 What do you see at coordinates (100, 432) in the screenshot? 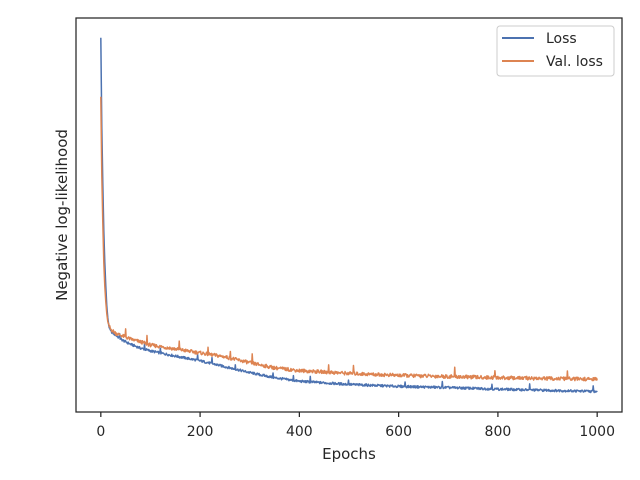
I see `x-tick-label: 0` at bounding box center [100, 432].